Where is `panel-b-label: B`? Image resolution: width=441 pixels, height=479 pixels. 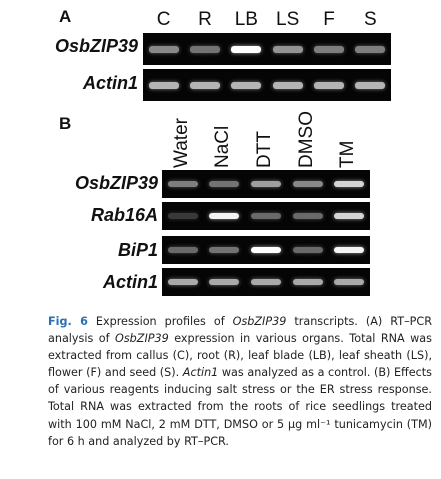
panel-b-label: B is located at coordinates (65, 123).